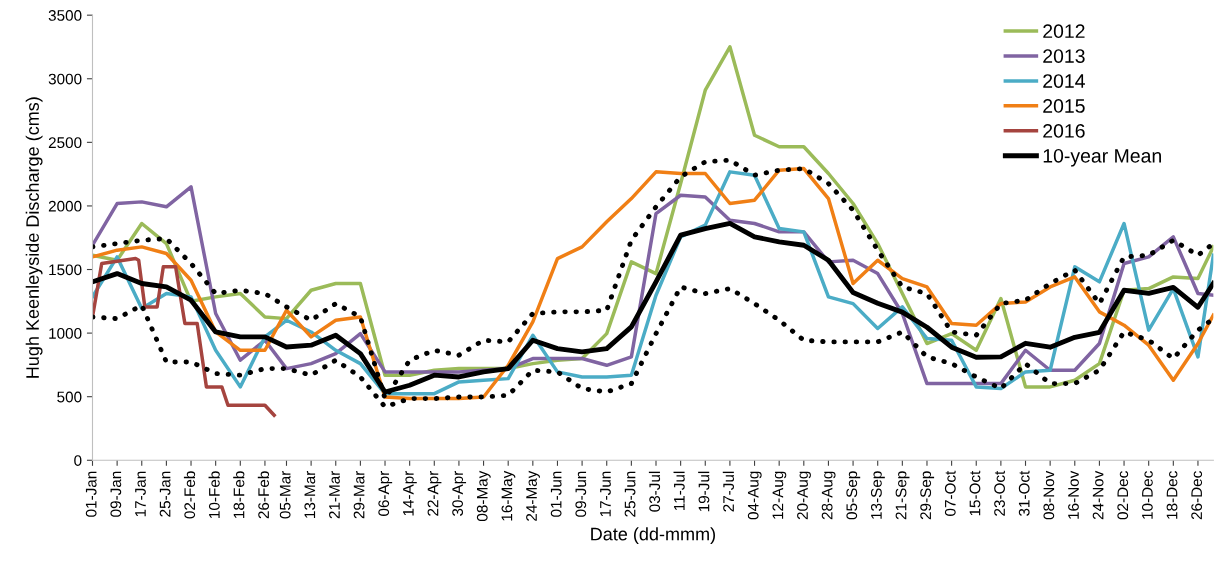  What do you see at coordinates (975, 493) in the screenshot?
I see `x-tick-label: 15-Oct` at bounding box center [975, 493].